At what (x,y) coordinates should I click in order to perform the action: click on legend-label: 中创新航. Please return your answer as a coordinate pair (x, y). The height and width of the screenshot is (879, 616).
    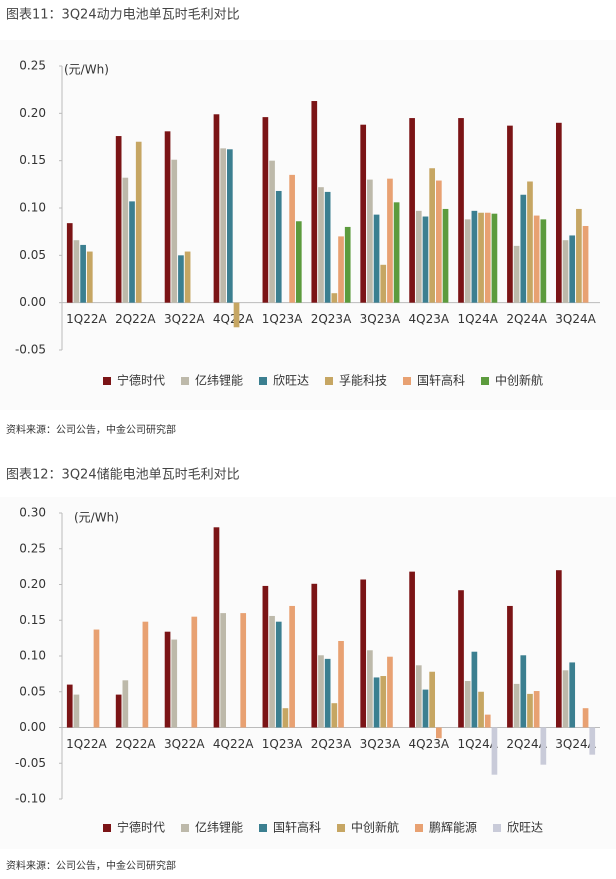
    Looking at the image, I should click on (519, 380).